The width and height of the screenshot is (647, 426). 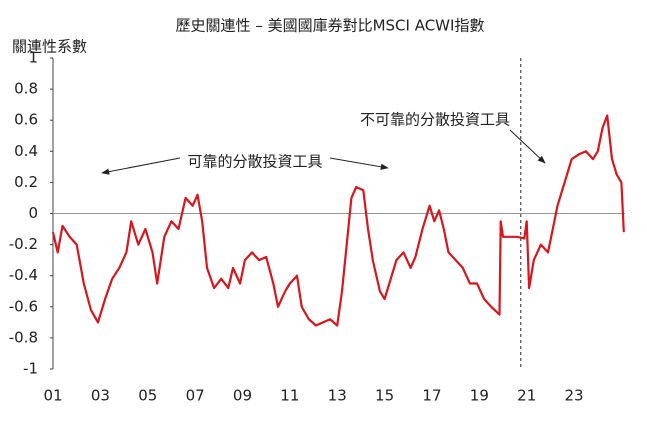 I want to click on x-tick-label: 05, so click(x=147, y=396).